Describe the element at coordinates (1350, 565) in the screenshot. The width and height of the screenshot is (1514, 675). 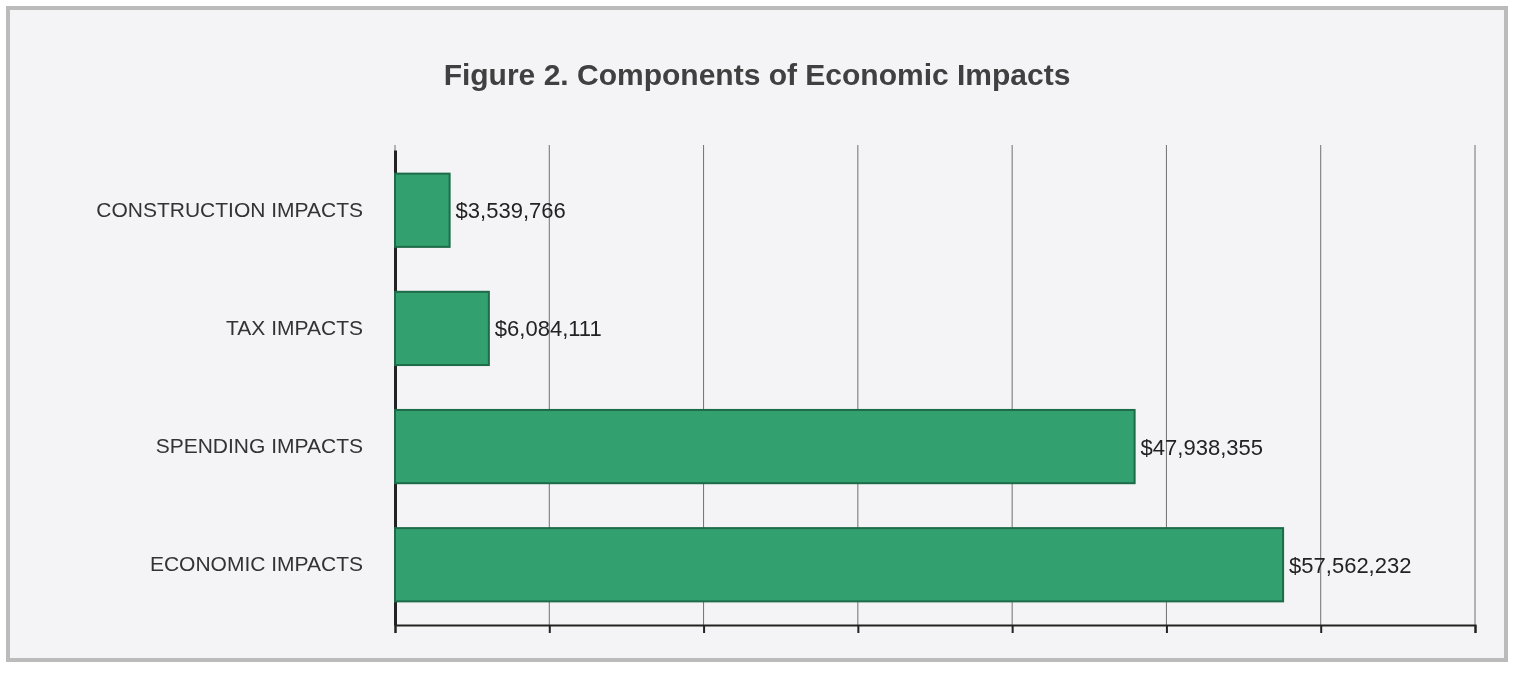
I see `data-label: $57,562,232` at that location.